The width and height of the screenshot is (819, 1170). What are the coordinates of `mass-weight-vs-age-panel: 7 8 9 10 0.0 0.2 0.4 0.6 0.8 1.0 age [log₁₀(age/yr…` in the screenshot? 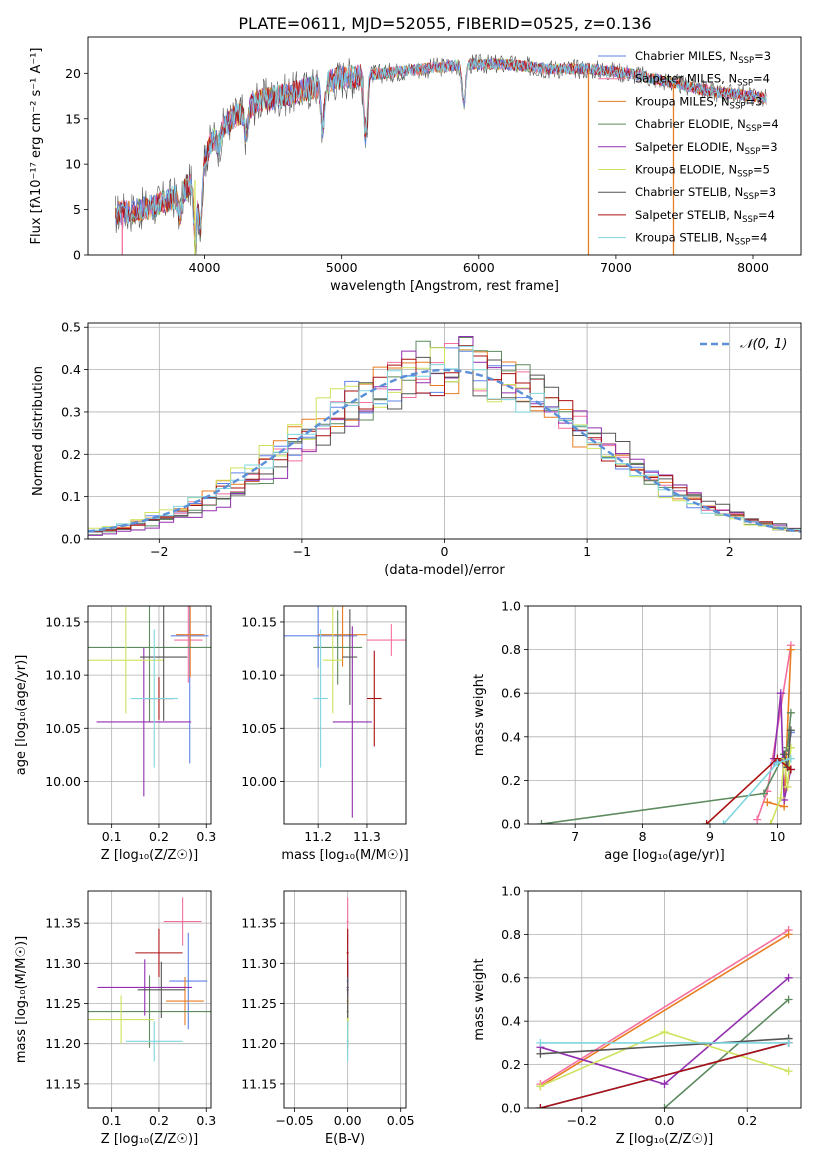 It's located at (637, 731).